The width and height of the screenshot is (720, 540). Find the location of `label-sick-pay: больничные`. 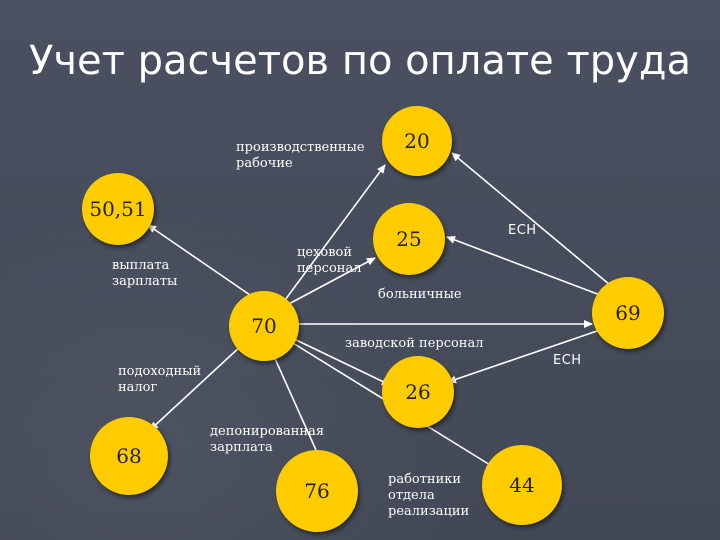

label-sick-pay: больничные is located at coordinates (420, 294).